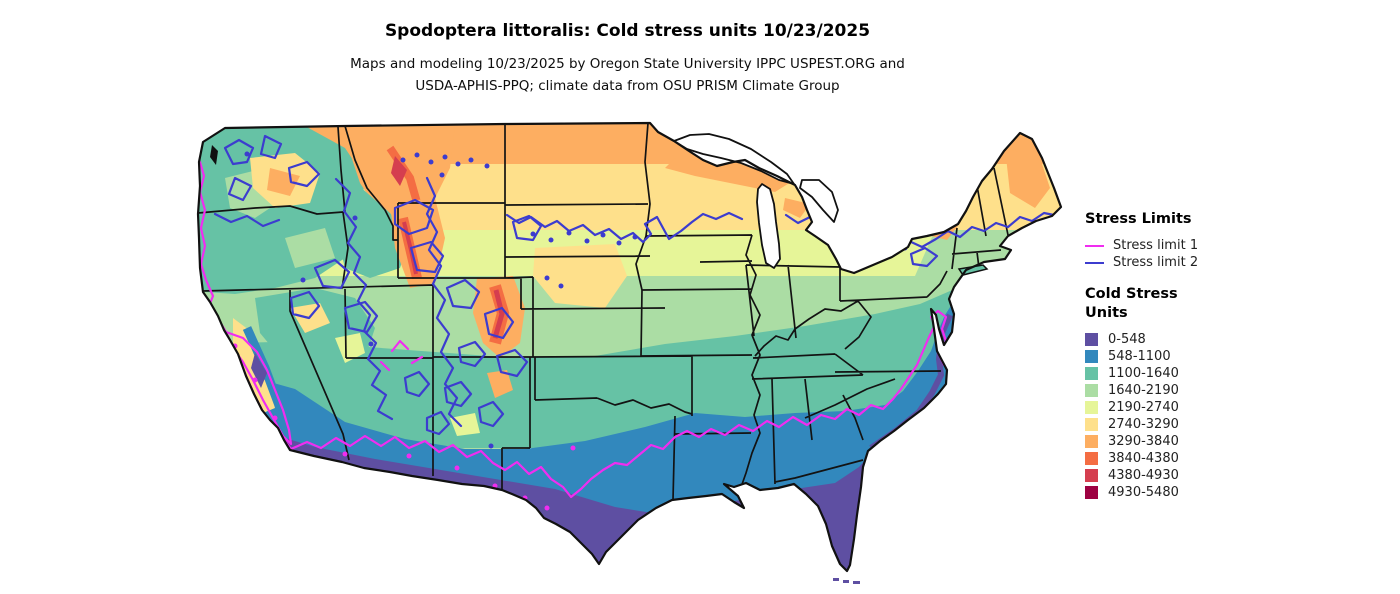  I want to click on legend-item-cold-stress: 2740-3290, so click(1240, 424).